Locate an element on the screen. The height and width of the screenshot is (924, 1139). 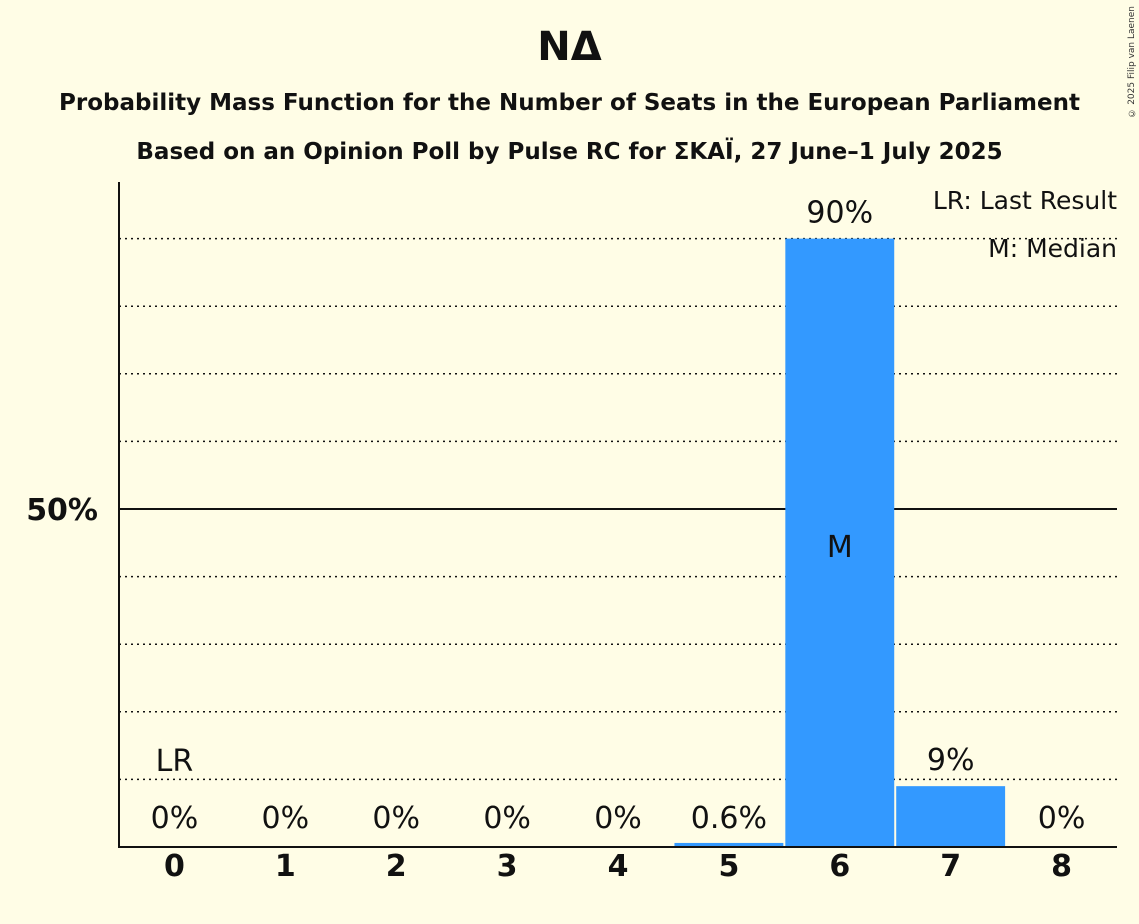
x-tick-label: 6 is located at coordinates (839, 866).